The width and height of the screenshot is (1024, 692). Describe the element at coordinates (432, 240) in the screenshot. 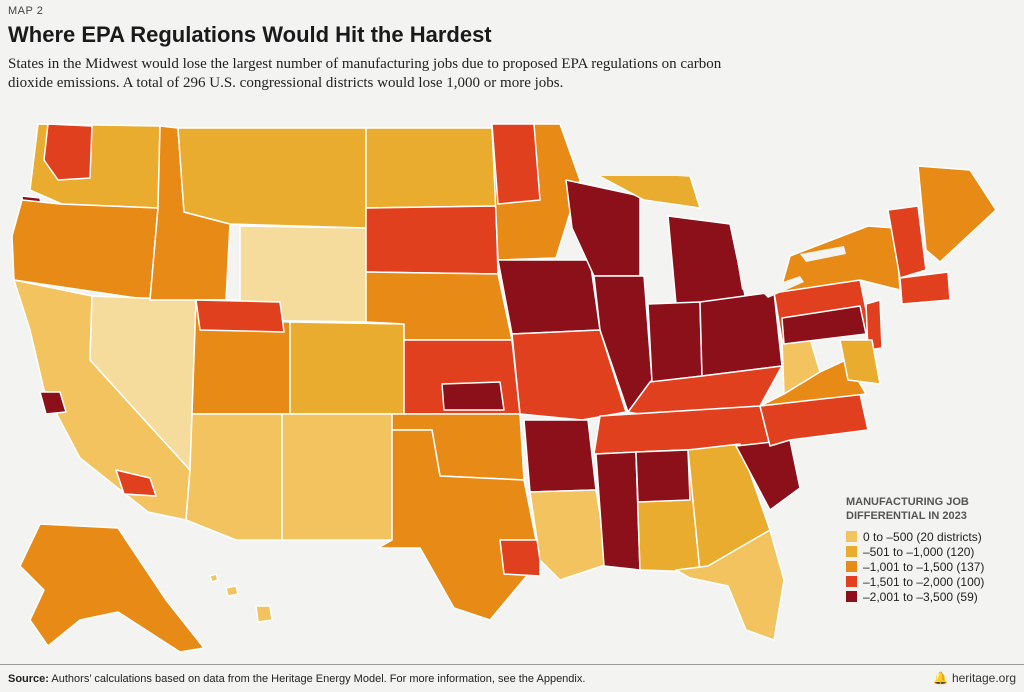

I see `state-south-dakota` at that location.